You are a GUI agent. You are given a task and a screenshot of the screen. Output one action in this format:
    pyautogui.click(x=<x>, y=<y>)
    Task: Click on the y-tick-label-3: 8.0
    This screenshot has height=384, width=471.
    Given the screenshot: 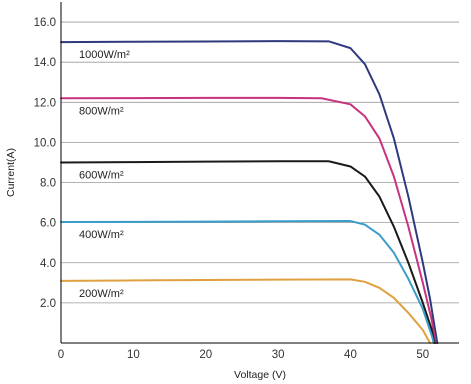 What is the action you would take?
    pyautogui.click(x=48, y=184)
    